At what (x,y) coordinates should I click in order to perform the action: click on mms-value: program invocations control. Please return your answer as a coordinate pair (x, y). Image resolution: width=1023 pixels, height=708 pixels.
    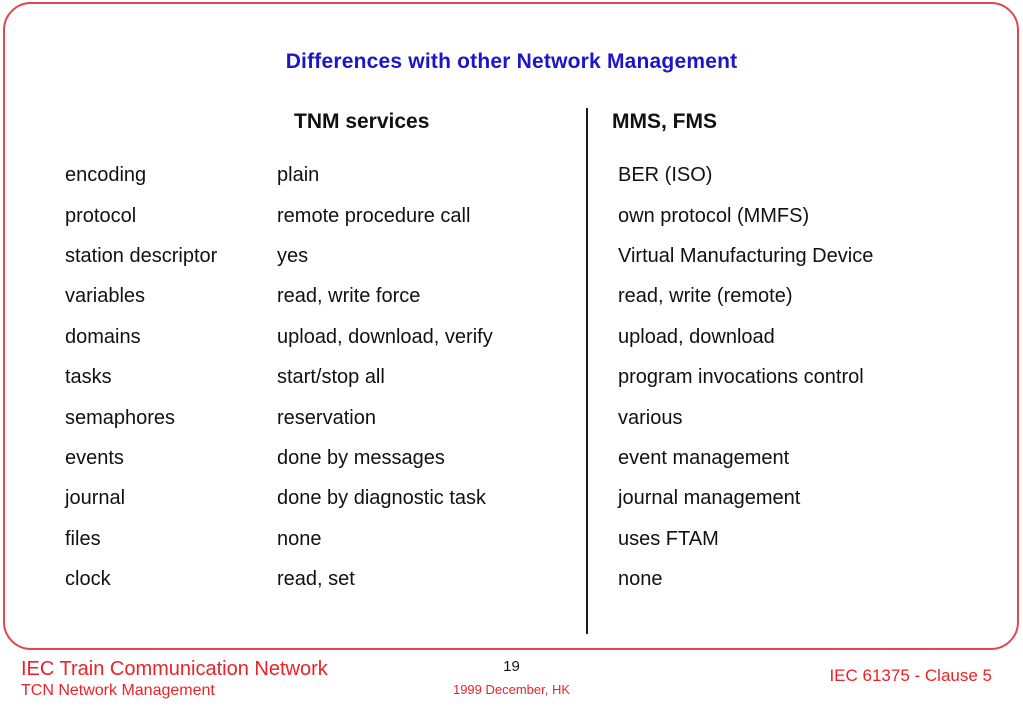
    Looking at the image, I should click on (741, 377).